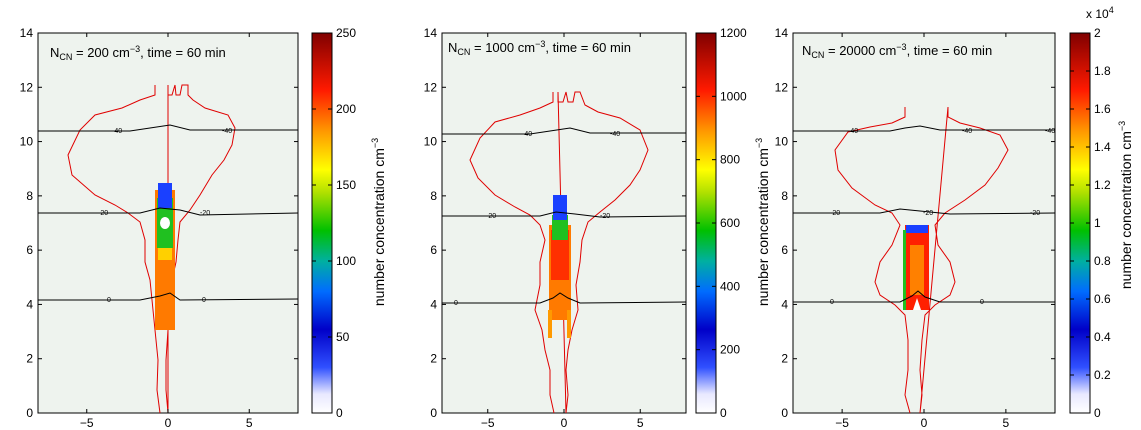 Image resolution: width=1141 pixels, height=430 pixels. Describe the element at coordinates (730, 286) in the screenshot. I see `colorbar-tick-label: 400` at that location.